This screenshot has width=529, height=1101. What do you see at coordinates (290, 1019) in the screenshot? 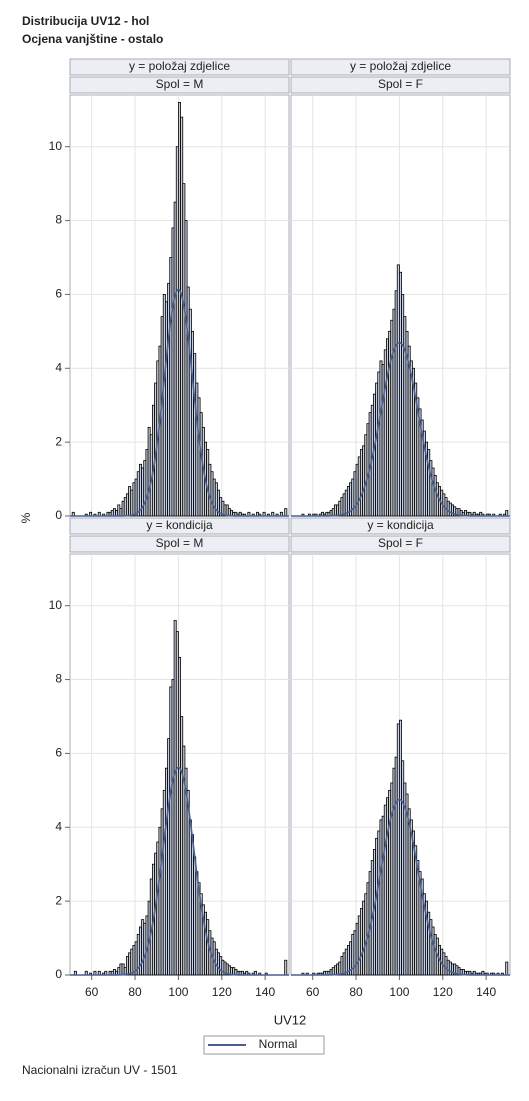
I see `x-axis-label: UV12` at bounding box center [290, 1019].